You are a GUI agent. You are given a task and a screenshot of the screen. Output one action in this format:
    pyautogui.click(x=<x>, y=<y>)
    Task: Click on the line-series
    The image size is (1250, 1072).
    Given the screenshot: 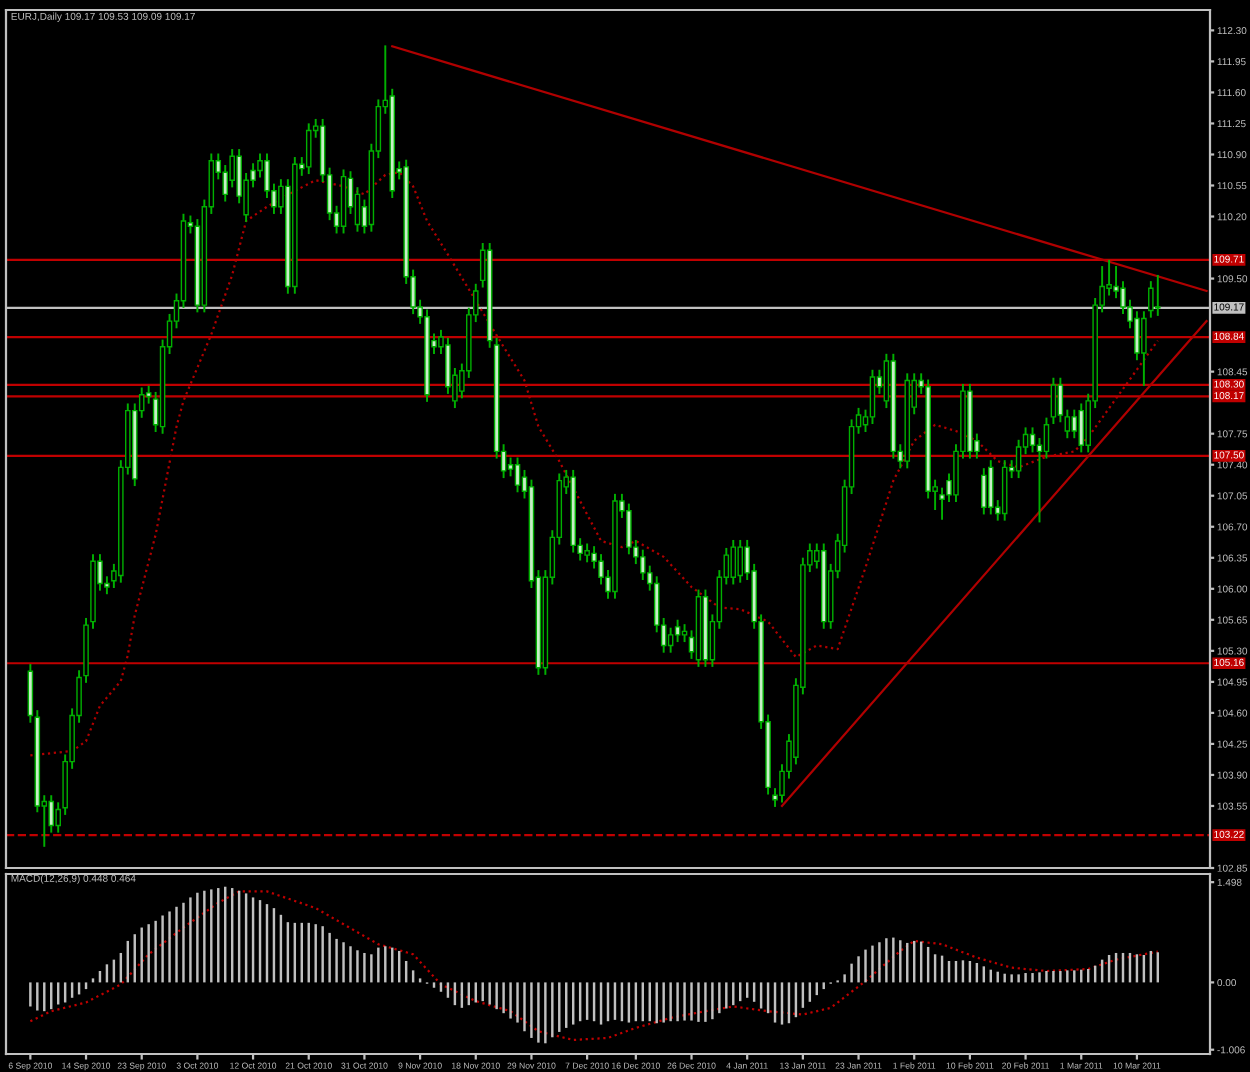 What is the action you would take?
    pyautogui.click(x=594, y=966)
    